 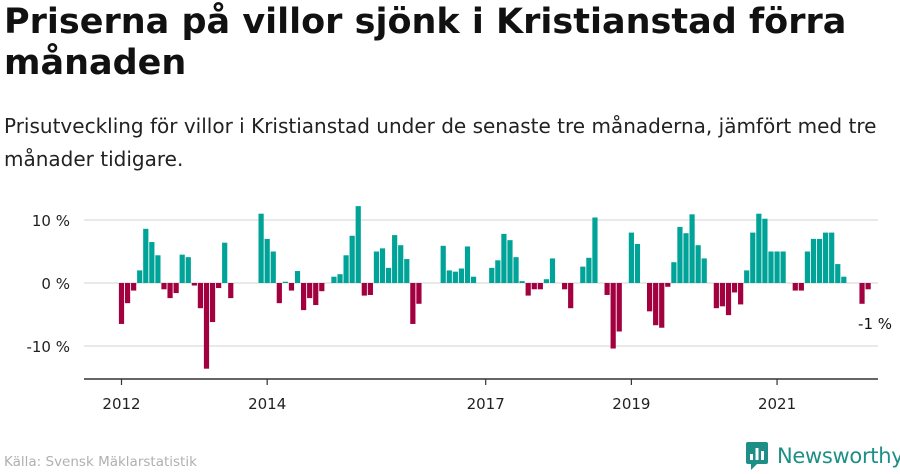 I want to click on brand-logo: Newsworthy, so click(x=822, y=456).